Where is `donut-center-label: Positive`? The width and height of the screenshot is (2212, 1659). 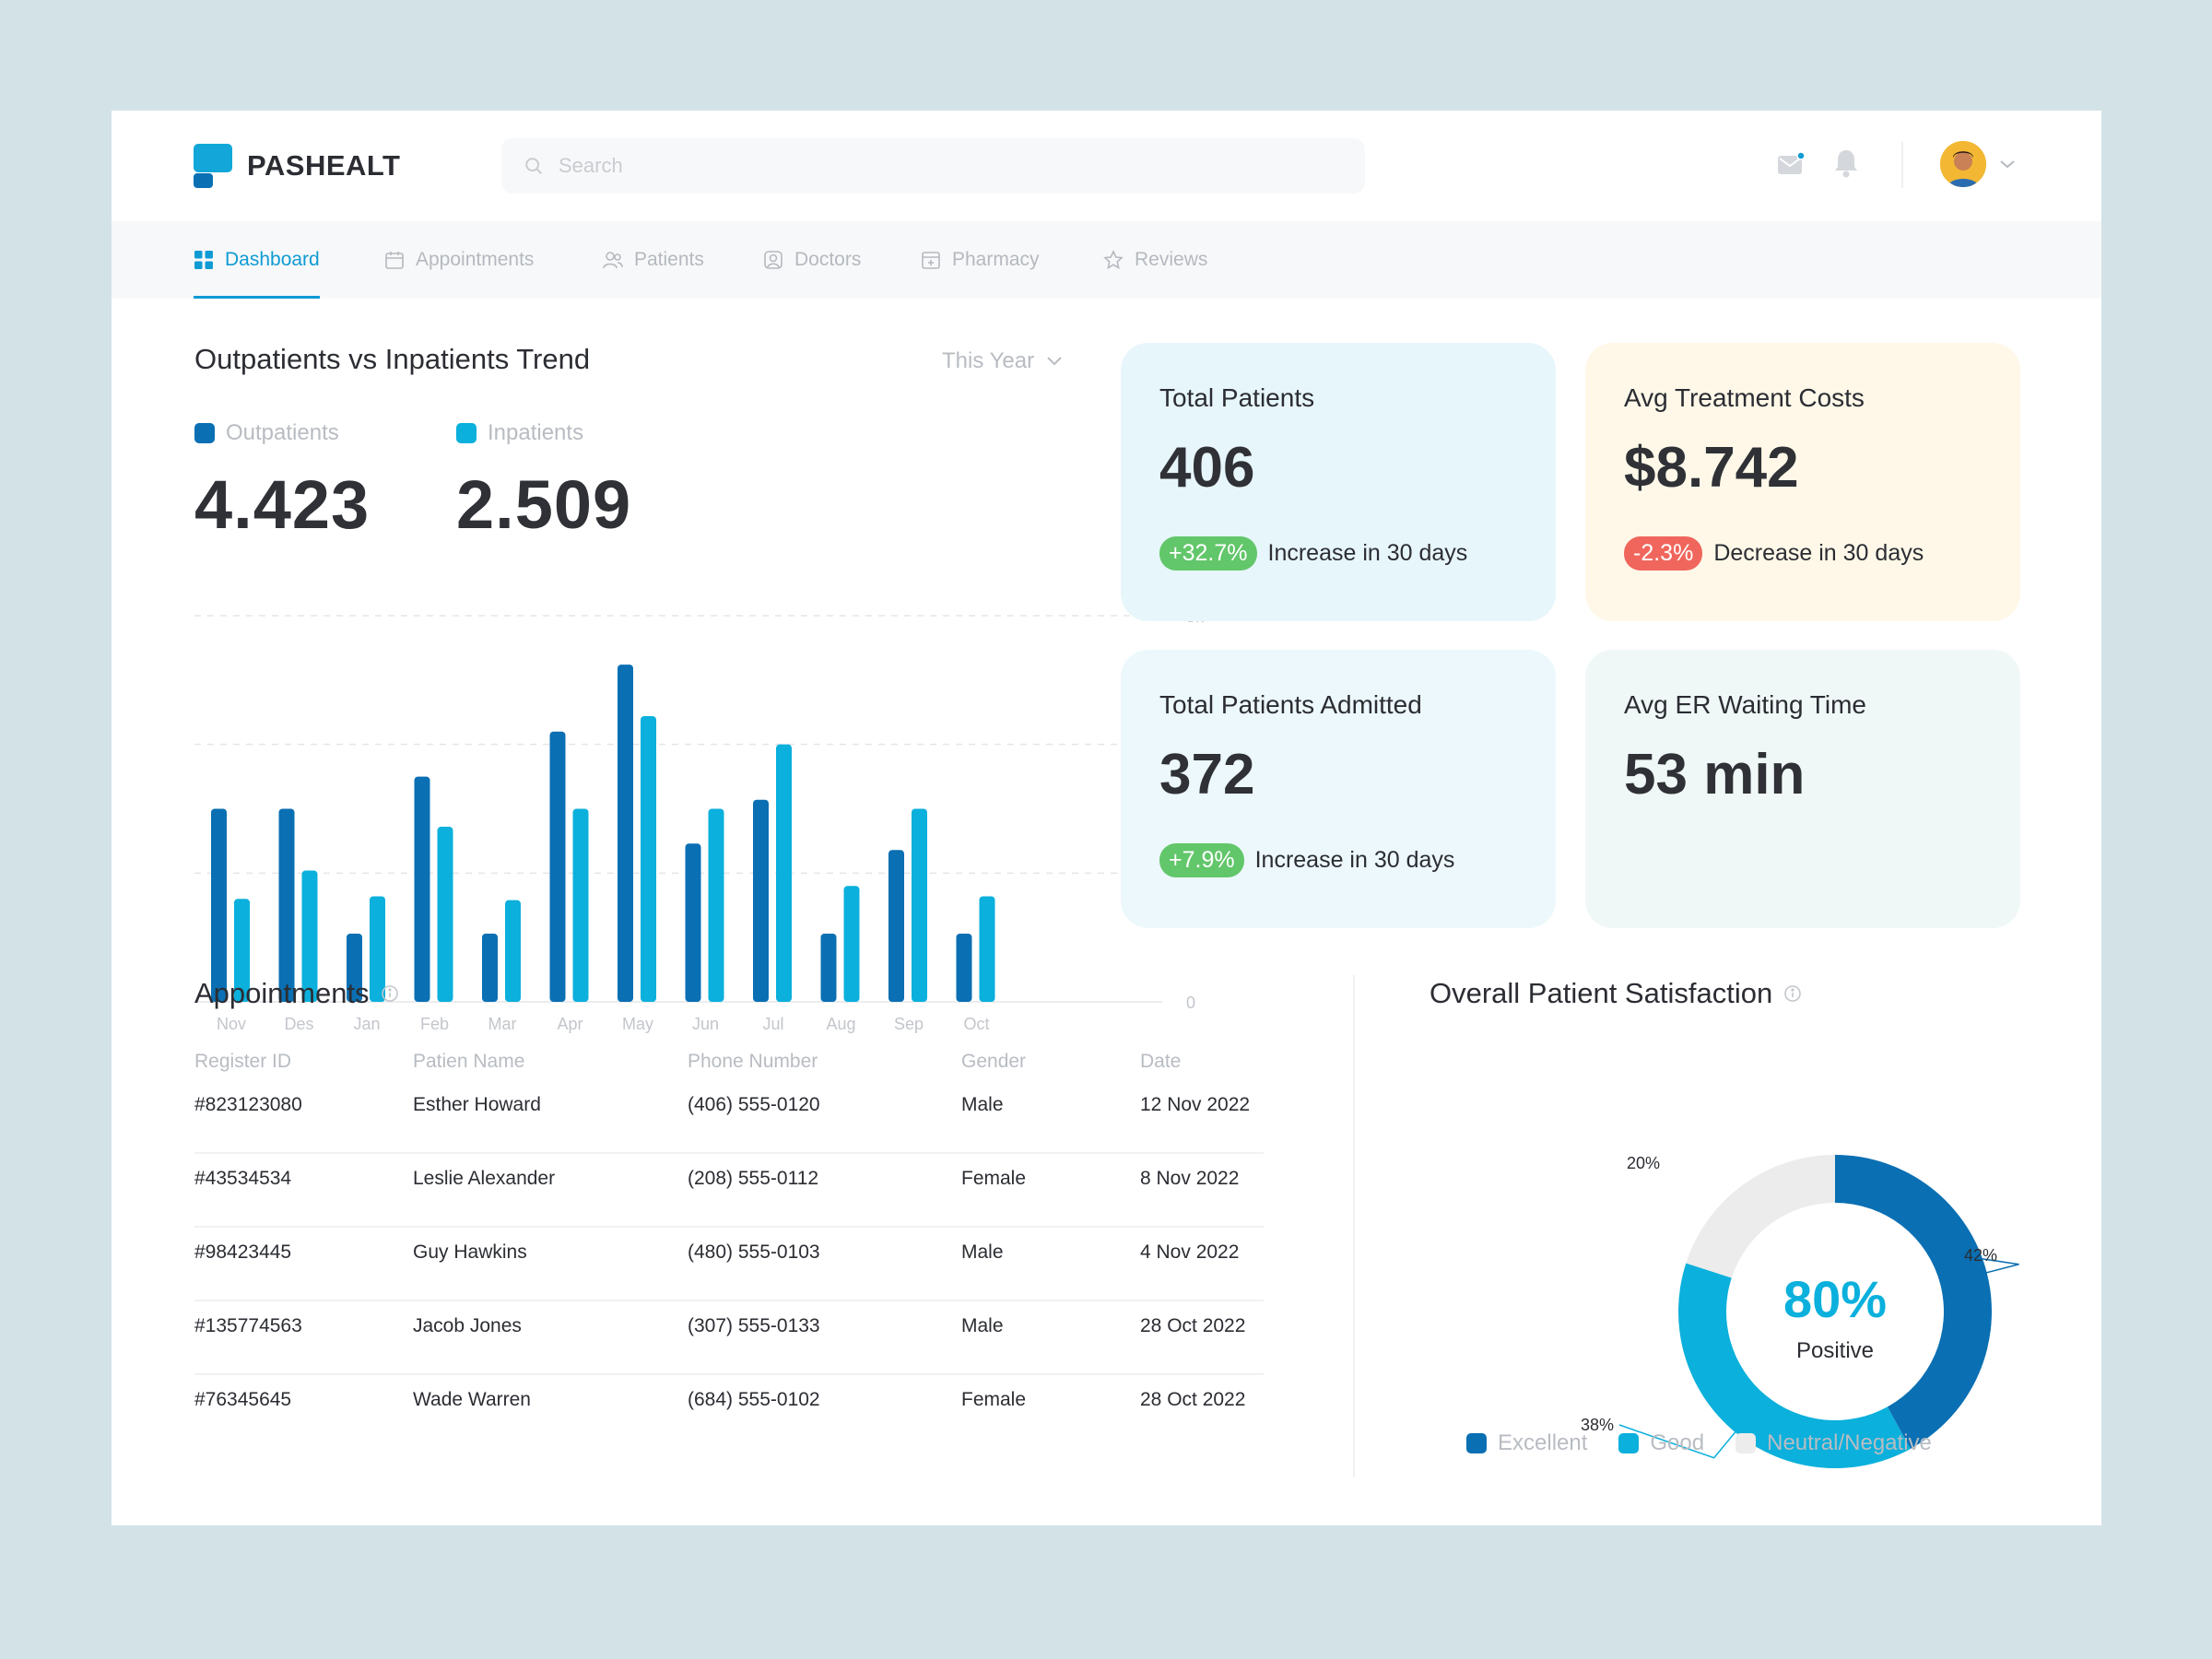
donut-center-label: Positive is located at coordinates (1835, 1350).